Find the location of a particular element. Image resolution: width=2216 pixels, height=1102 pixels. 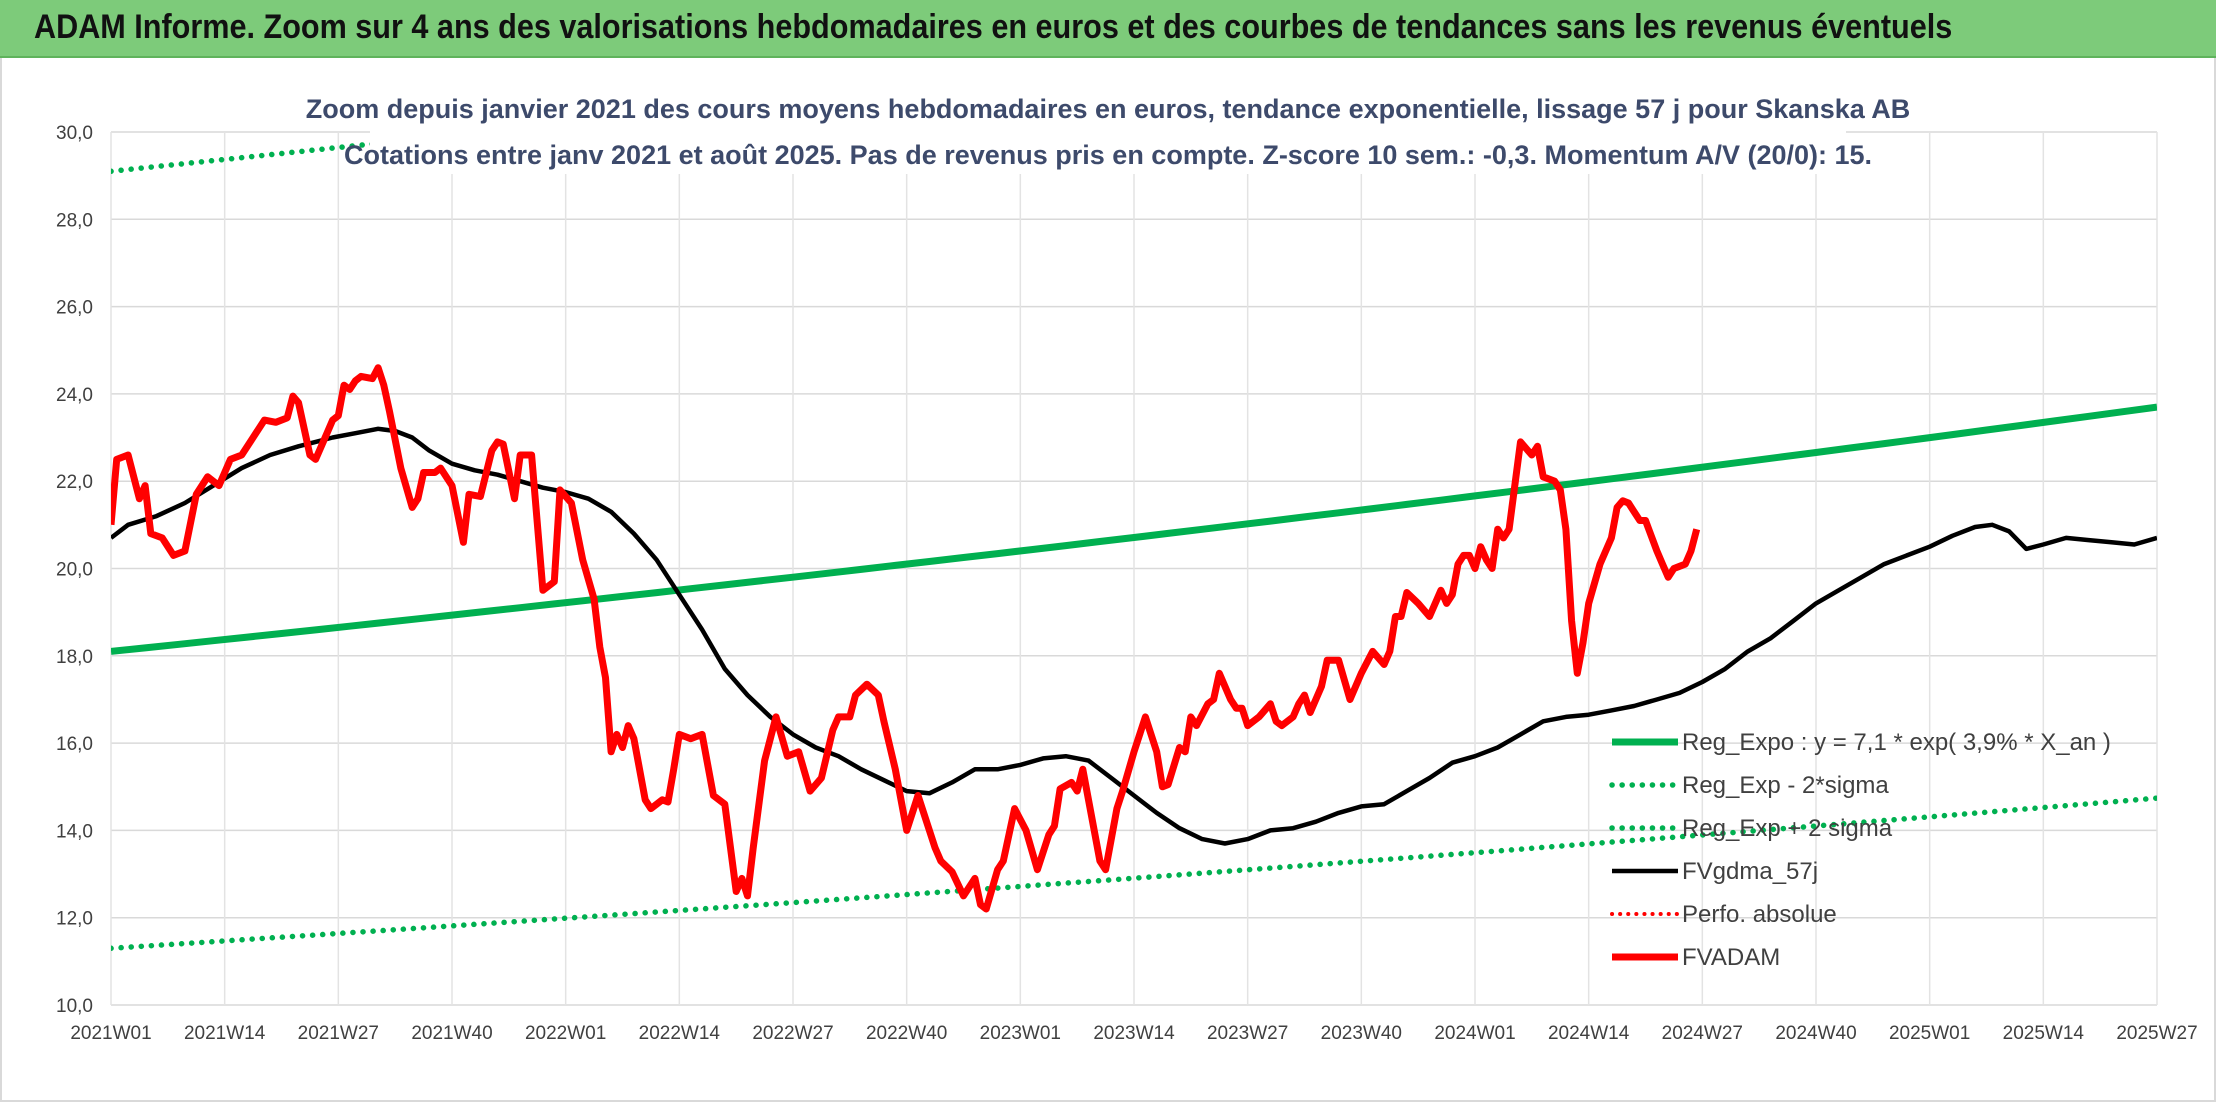

y-tick-label: 14,0 is located at coordinates (74, 831).